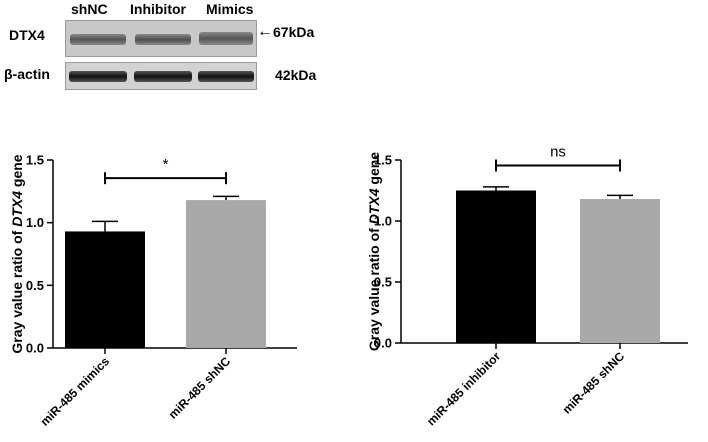 Image resolution: width=708 pixels, height=442 pixels. What do you see at coordinates (98, 76) in the screenshot?
I see `actin-band-shnc` at bounding box center [98, 76].